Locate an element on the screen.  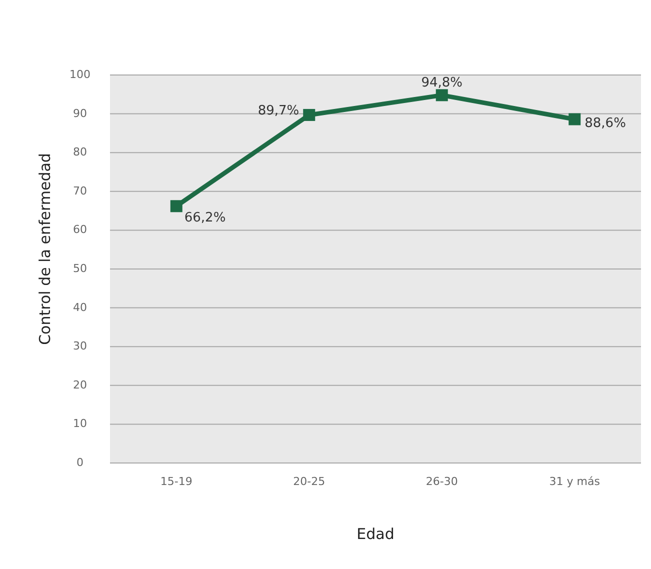
y-tick-label: 10 is located at coordinates (80, 423).